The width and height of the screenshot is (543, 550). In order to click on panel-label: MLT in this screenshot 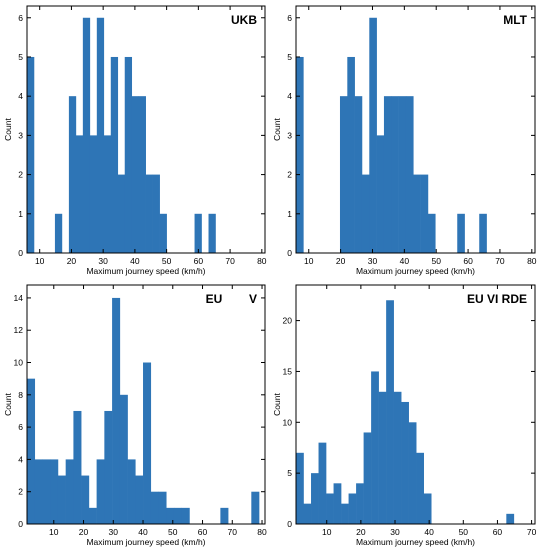, I will do `click(515, 20)`.